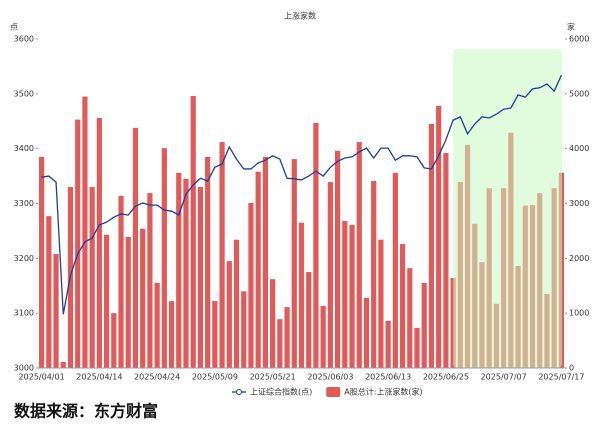  What do you see at coordinates (24, 368) in the screenshot?
I see `y-tick-label: 3000` at bounding box center [24, 368].